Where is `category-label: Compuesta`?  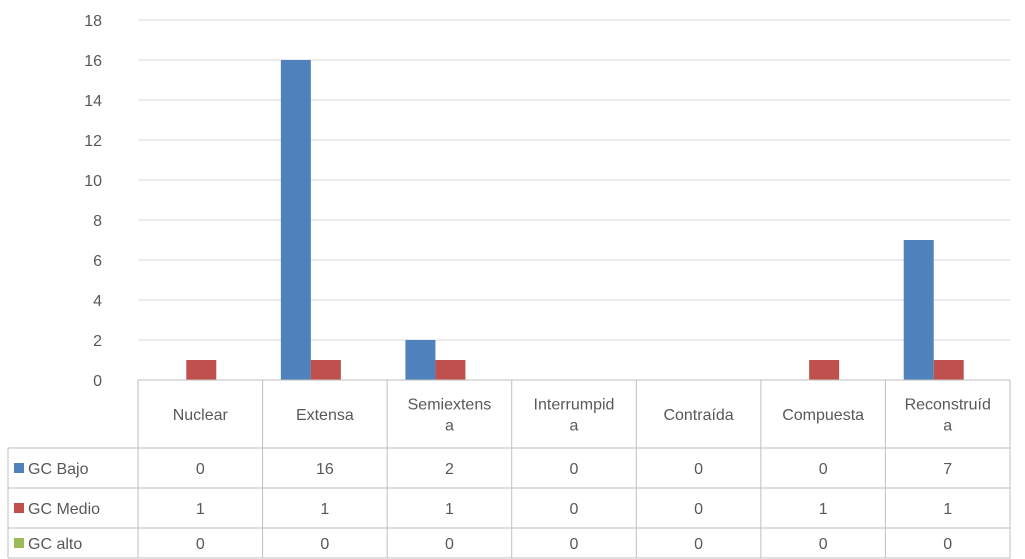 category-label: Compuesta is located at coordinates (823, 415).